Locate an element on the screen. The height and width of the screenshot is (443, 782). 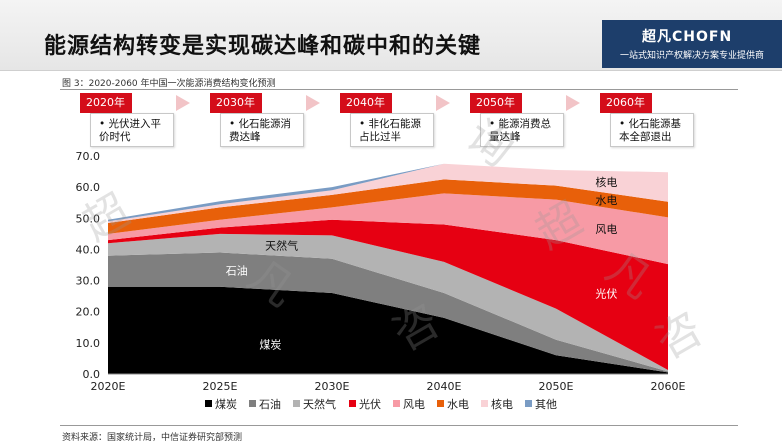
brand-banner: 超凡CHOFN 一站式知识产权解决方案专业提供商 is located at coordinates (692, 44).